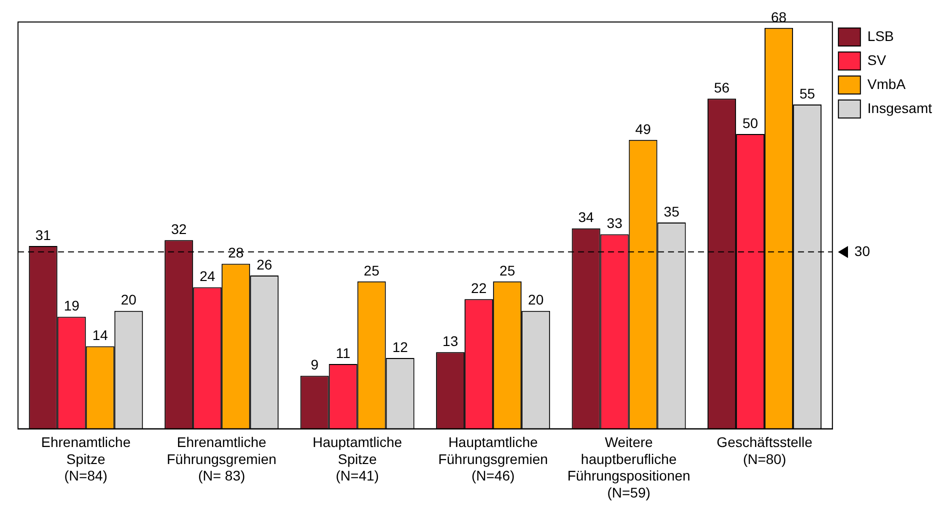 The width and height of the screenshot is (942, 508). I want to click on data-label: 33, so click(614, 223).